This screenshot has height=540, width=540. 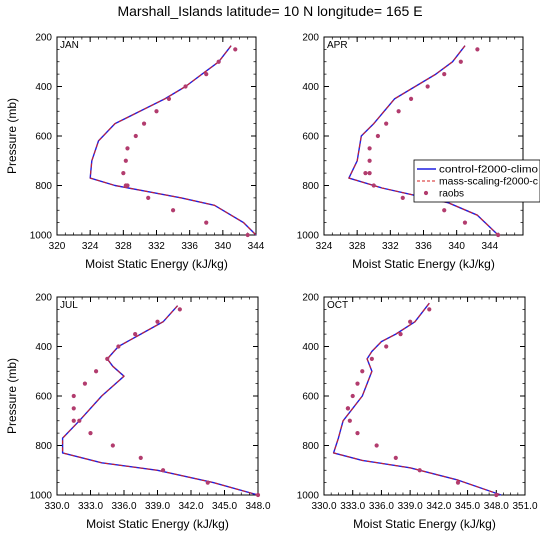 I want to click on x-tick-label: 320, so click(x=57, y=246).